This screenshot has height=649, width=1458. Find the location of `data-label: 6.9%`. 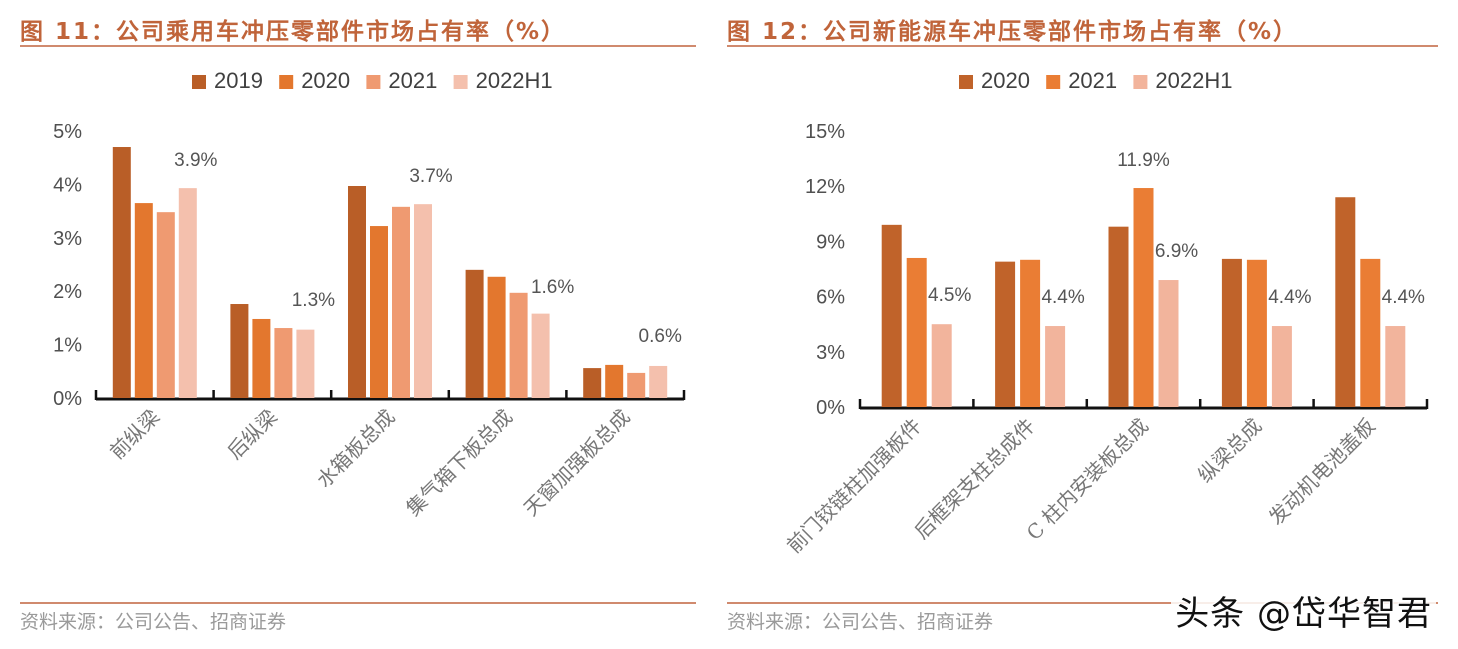

data-label: 6.9% is located at coordinates (1176, 251).